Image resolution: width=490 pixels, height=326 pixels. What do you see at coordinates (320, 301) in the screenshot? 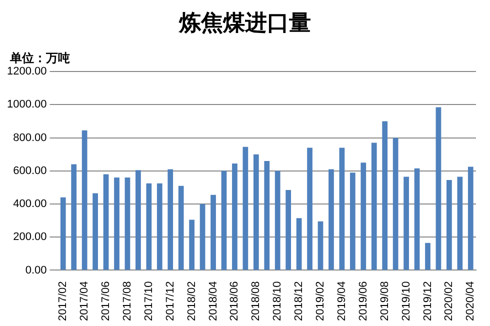
I see `x-tick-label: 2019/02` at bounding box center [320, 301].